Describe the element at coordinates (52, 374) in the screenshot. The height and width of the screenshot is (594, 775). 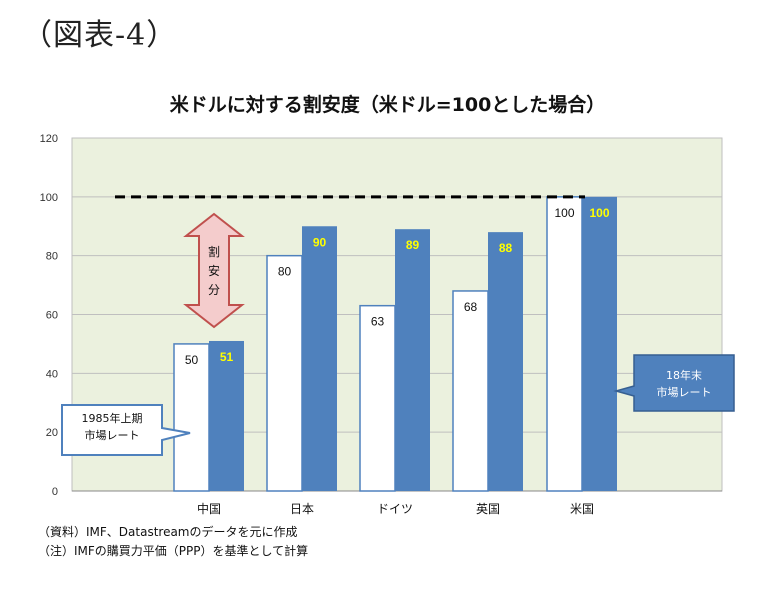
I see `y-tick-label: 40` at that location.